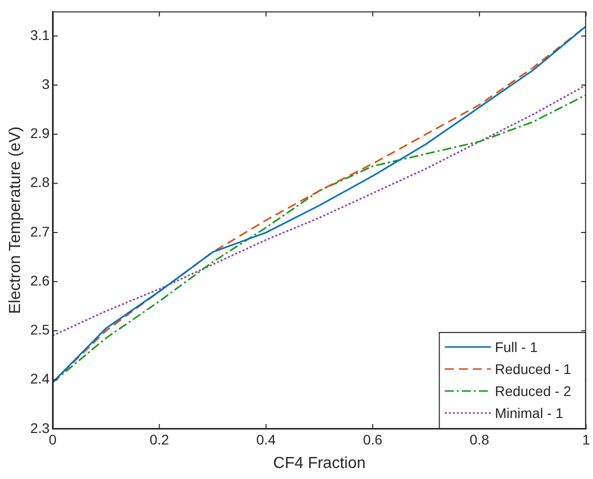 Image resolution: width=593 pixels, height=479 pixels. What do you see at coordinates (480, 439) in the screenshot?
I see `x-tick-label: 0.8` at bounding box center [480, 439].